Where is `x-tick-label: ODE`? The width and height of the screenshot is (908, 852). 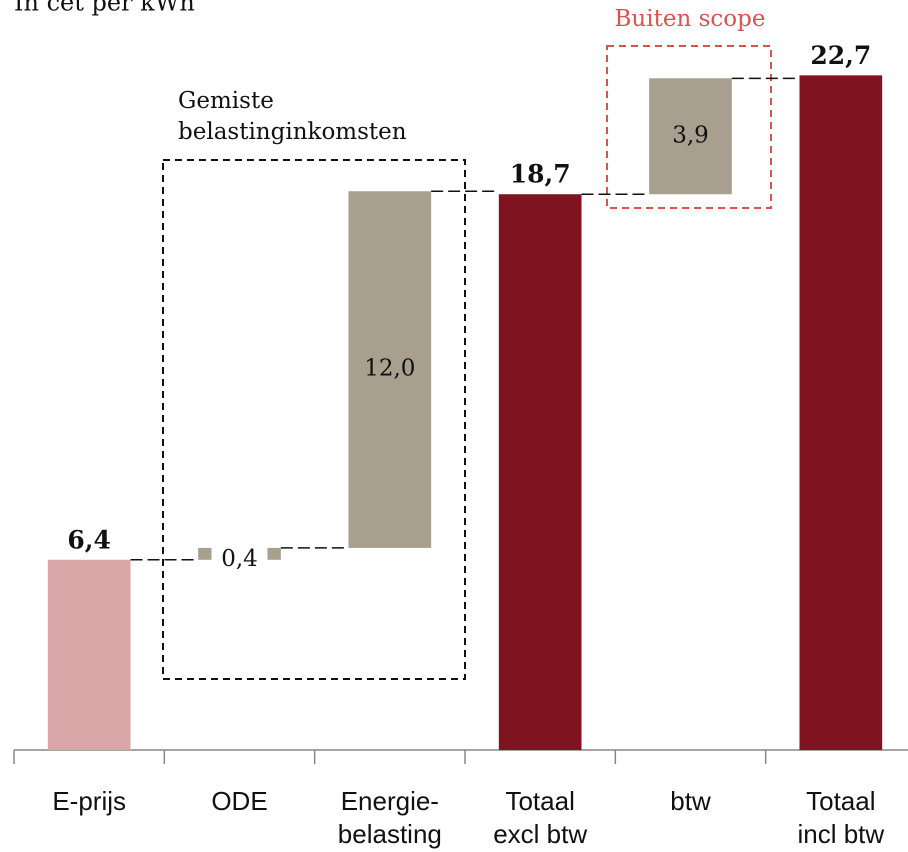 x-tick-label: ODE is located at coordinates (239, 801).